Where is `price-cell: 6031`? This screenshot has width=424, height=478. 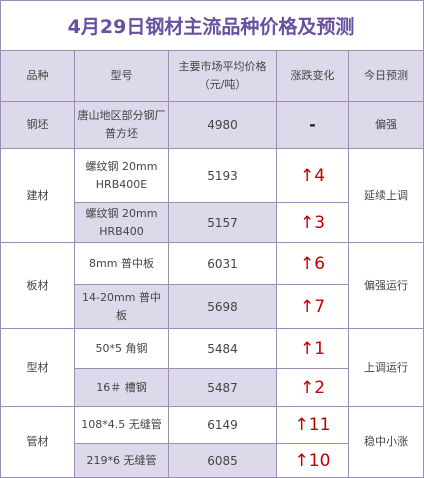 price-cell: 6031 is located at coordinates (222, 263).